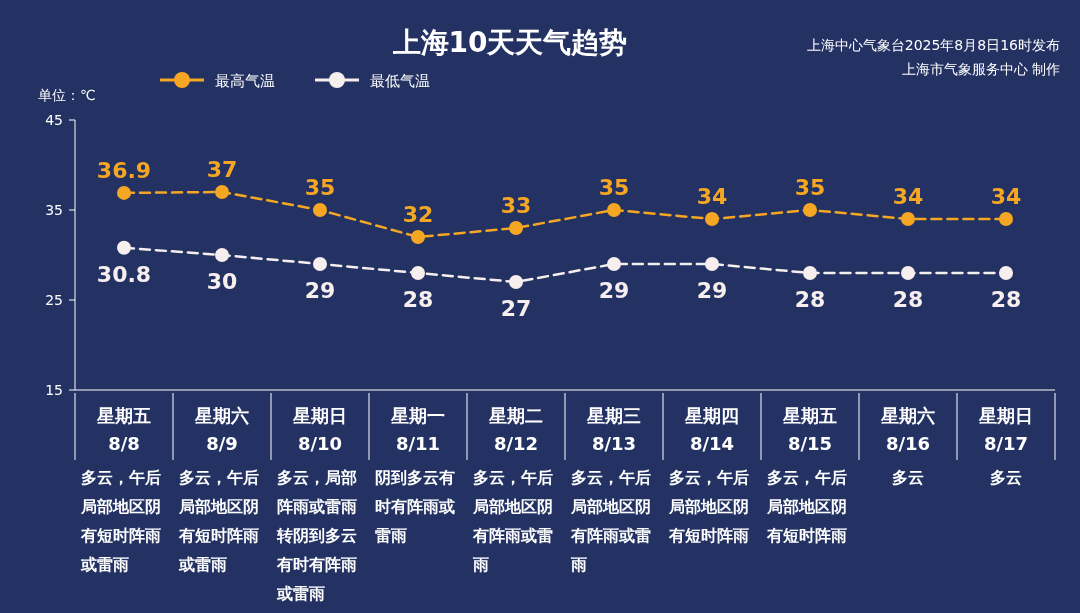 The image size is (1080, 613). Describe the element at coordinates (711, 429) in the screenshot. I see `x-tick-label: 星期四 8/14` at that location.